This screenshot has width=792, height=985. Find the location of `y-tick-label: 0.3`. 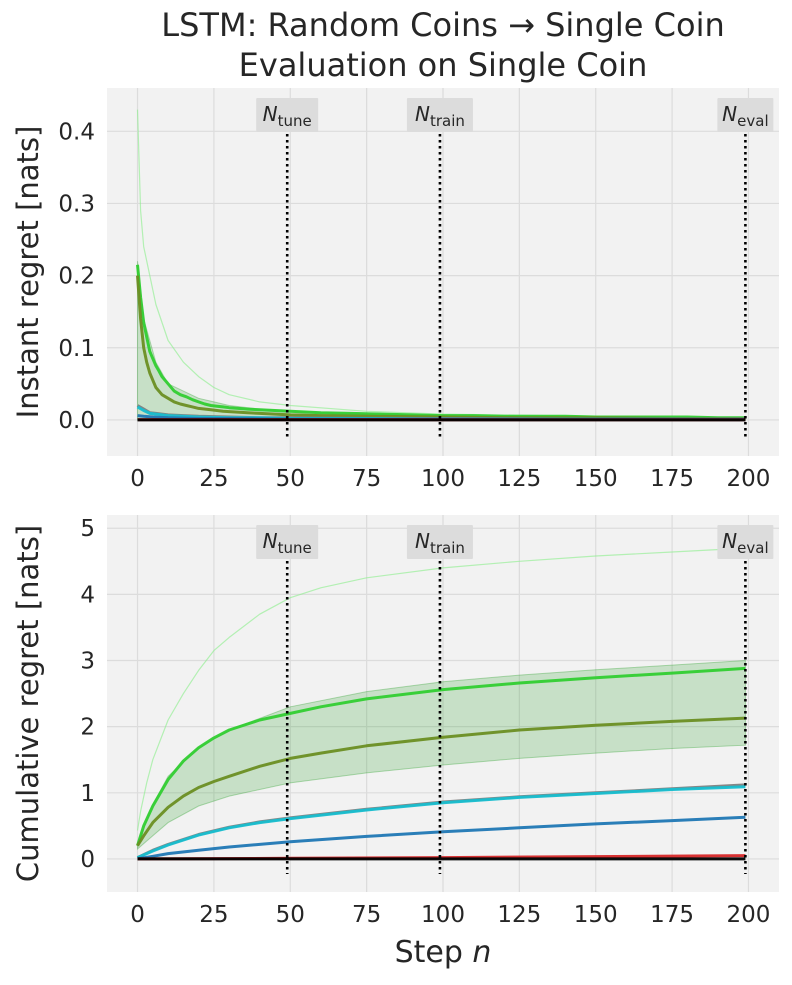

y-tick-label: 0.3 is located at coordinates (76, 204).